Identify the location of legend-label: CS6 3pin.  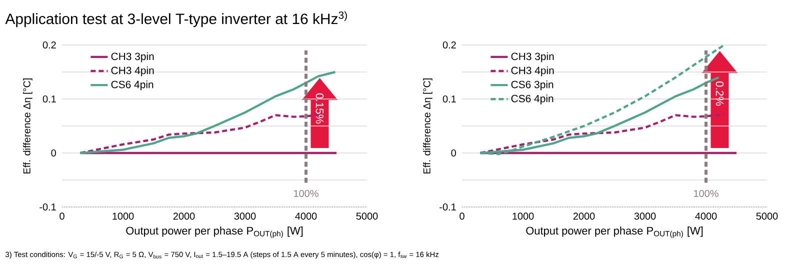
(532, 85).